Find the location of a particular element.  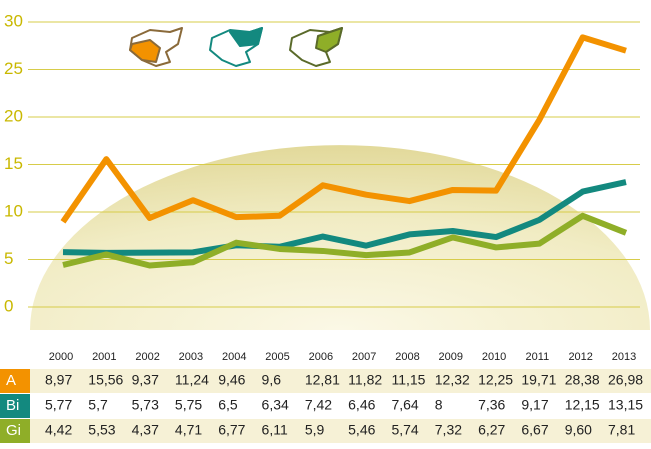

year-header: 2007 is located at coordinates (364, 357).